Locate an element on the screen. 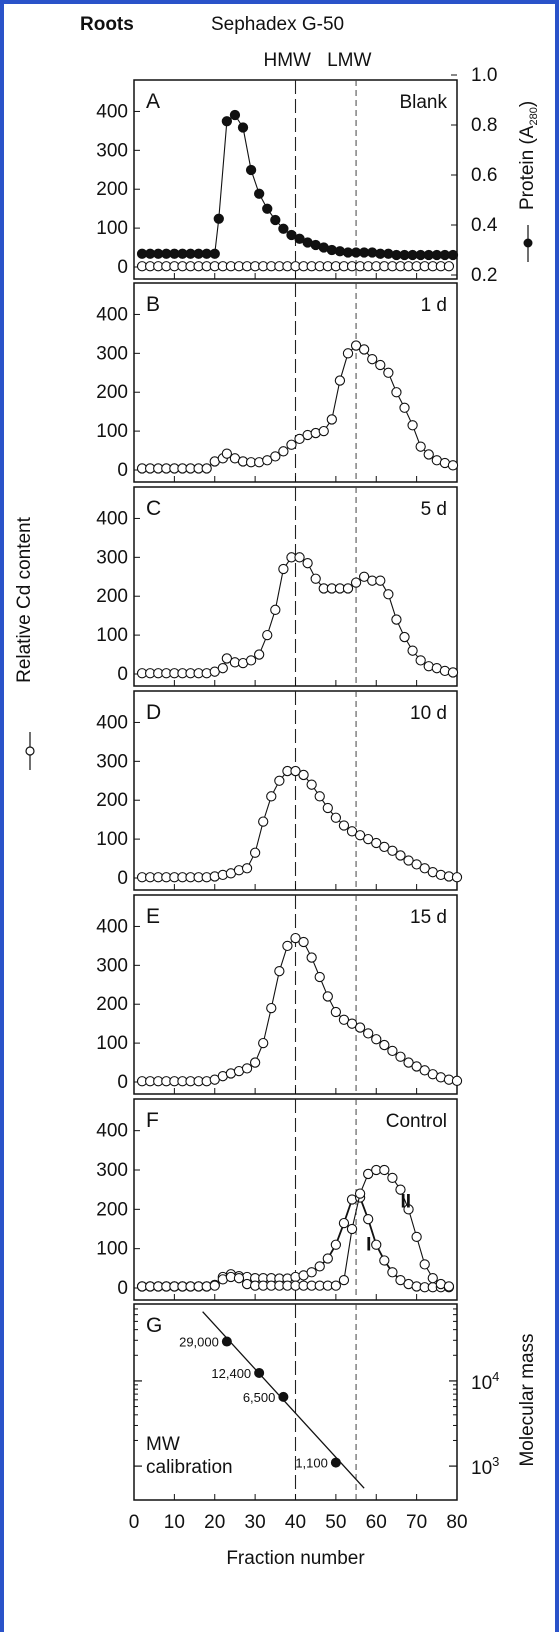 This screenshot has width=559, height=1632. panel-letter: D is located at coordinates (153, 712).